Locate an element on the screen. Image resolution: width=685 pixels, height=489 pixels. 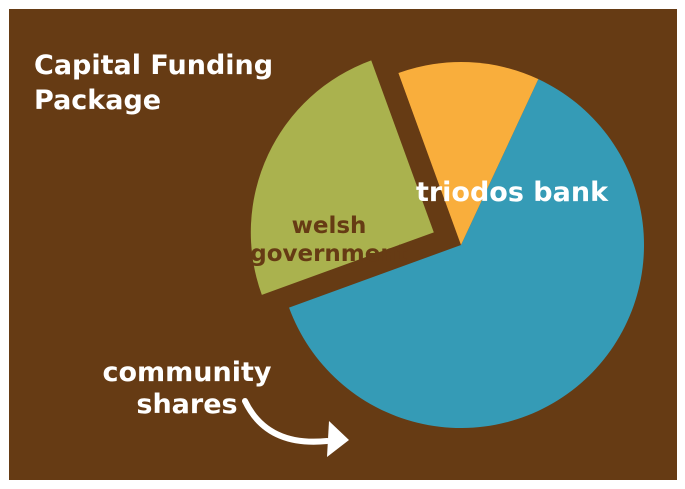
chart-title-line-1: Capital Funding is located at coordinates (153, 65).